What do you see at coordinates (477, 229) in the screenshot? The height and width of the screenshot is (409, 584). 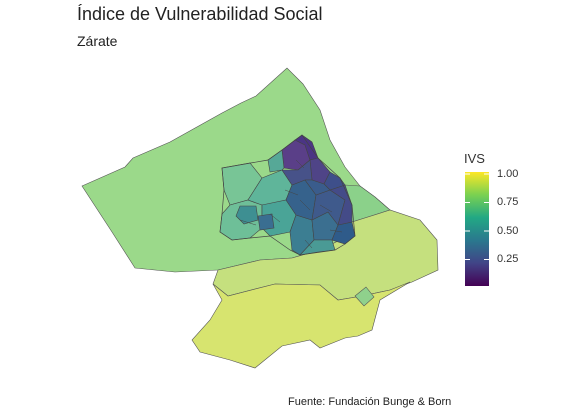 I see `legend-colorbar` at bounding box center [477, 229].